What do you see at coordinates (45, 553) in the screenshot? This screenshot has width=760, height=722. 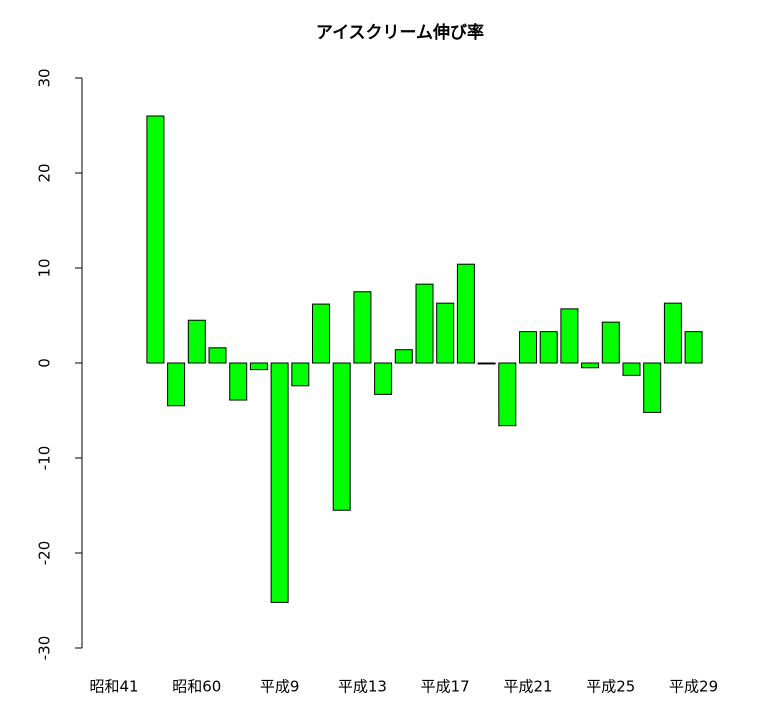 I see `y-tick-label: -20` at bounding box center [45, 553].